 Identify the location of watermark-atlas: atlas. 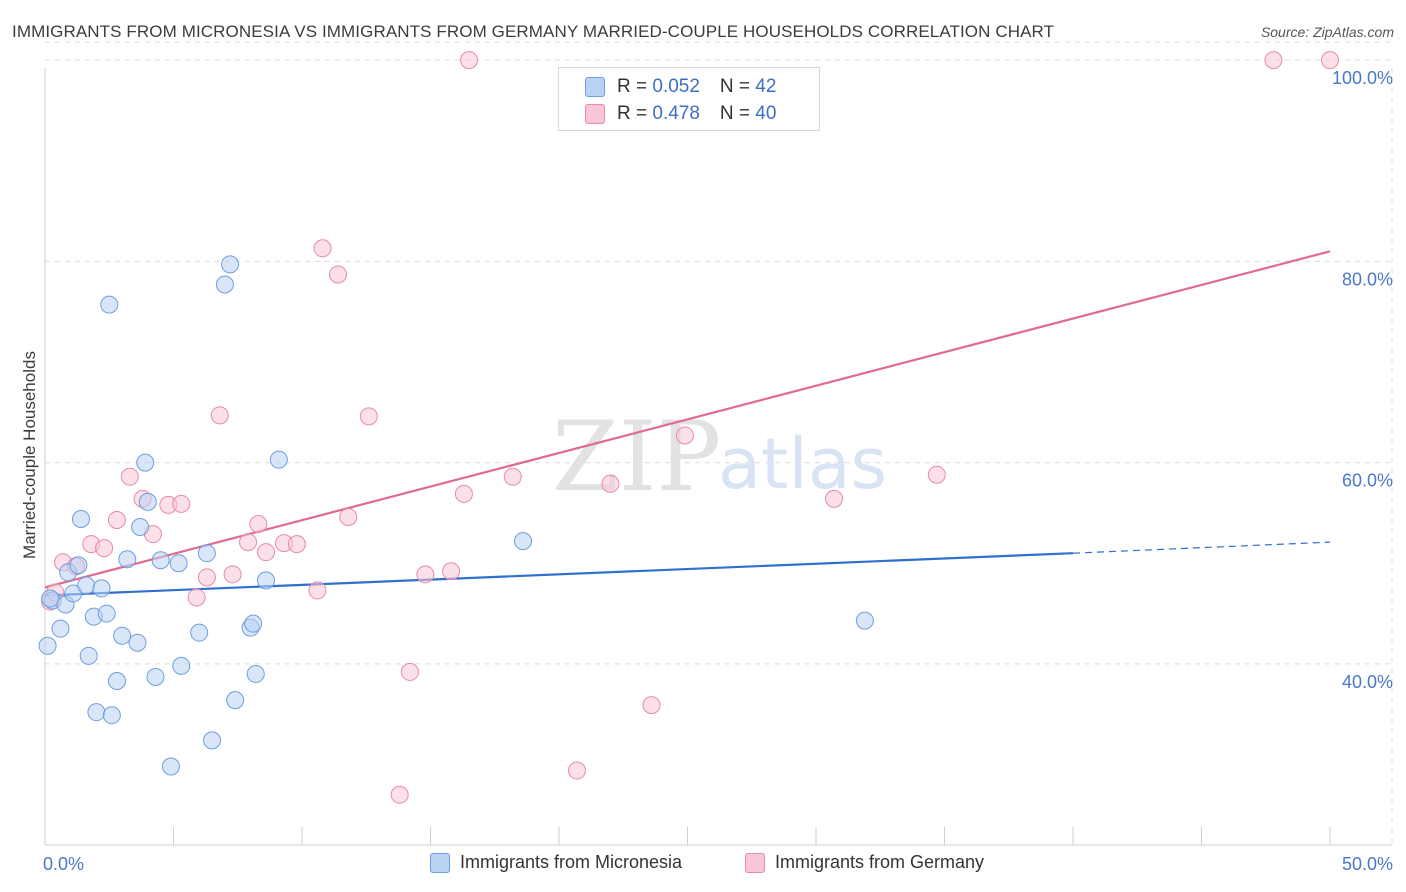
(802, 464).